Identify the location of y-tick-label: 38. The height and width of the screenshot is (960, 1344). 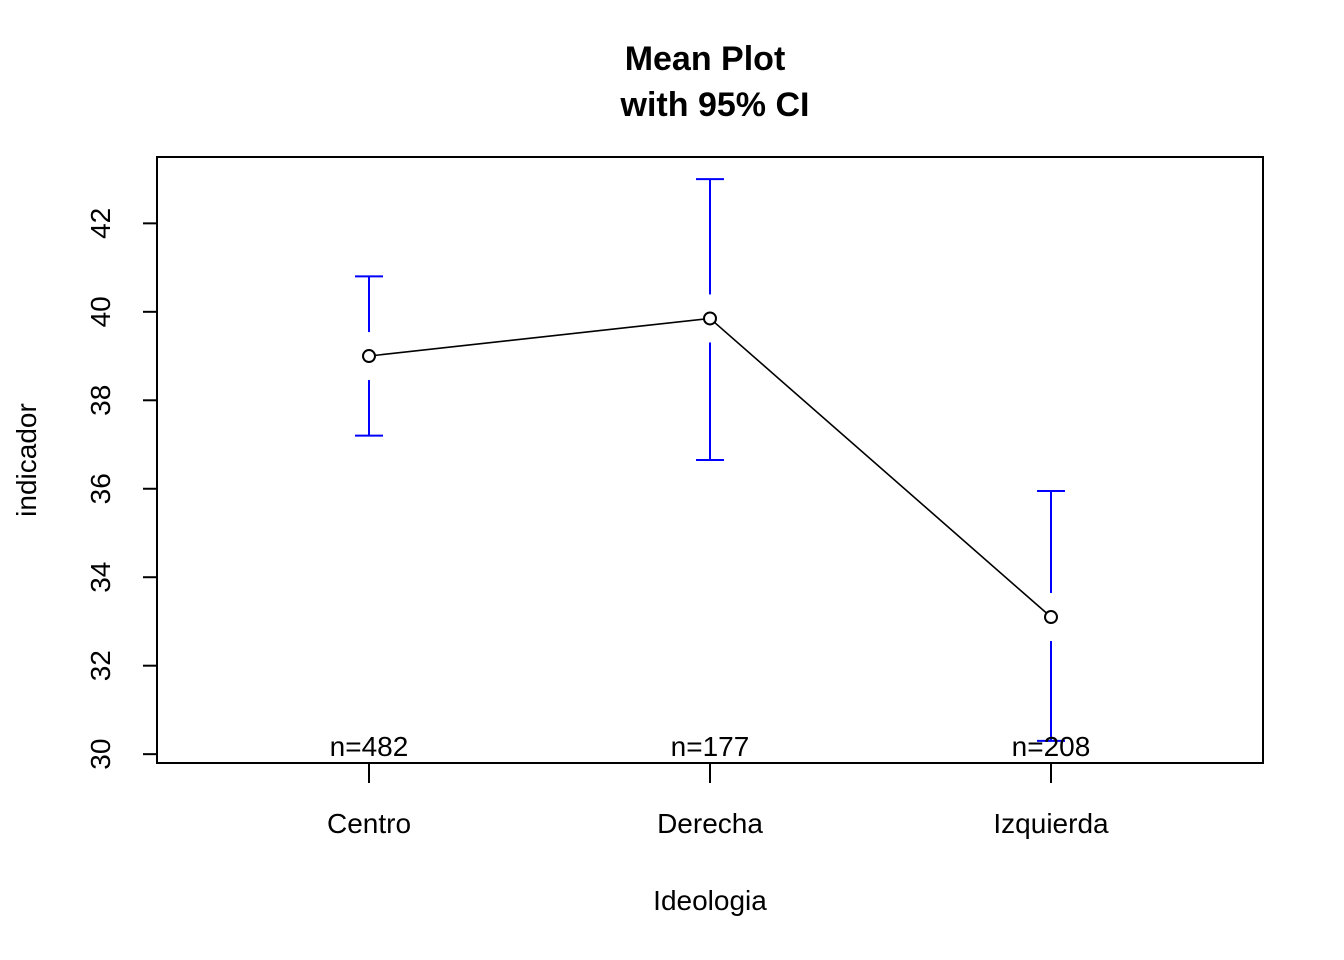
(100, 400).